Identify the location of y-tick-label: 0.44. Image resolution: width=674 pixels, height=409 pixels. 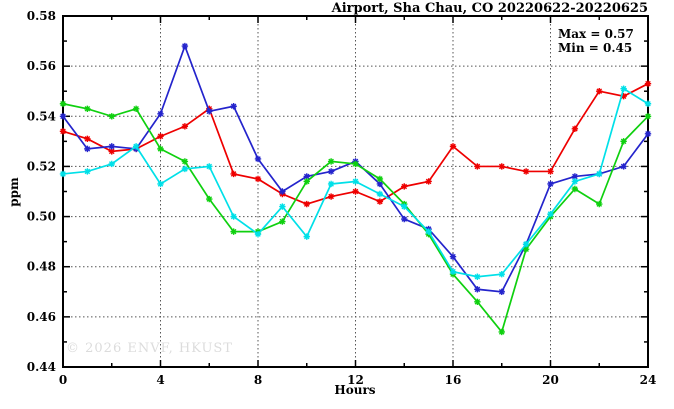
(41, 367).